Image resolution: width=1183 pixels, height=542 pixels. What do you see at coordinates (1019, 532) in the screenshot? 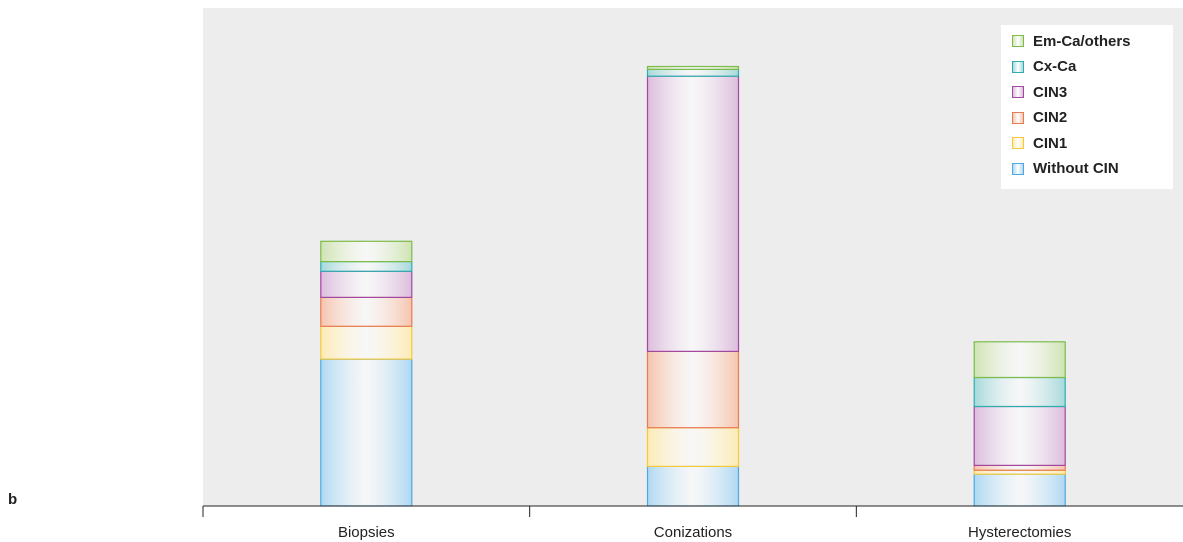
I see `x-tick-label-hysterectomies: Hysterectomies` at bounding box center [1019, 532].